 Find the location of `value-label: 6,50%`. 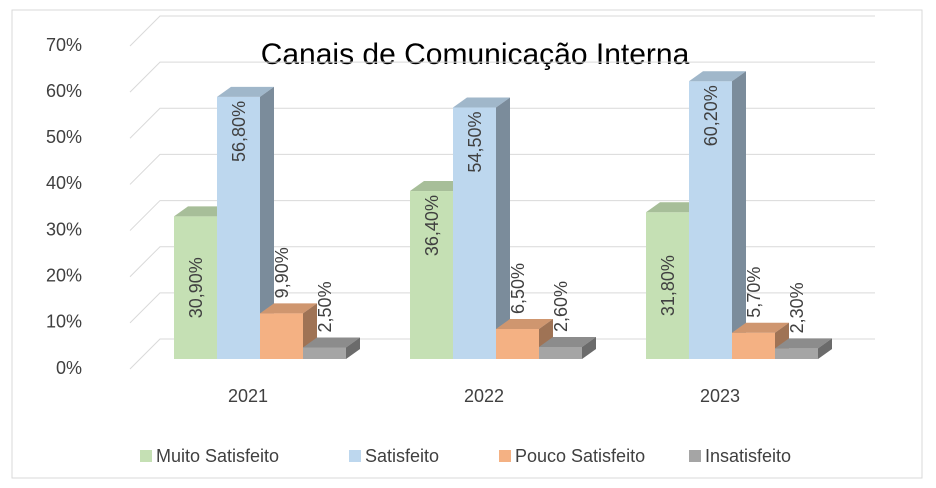

value-label: 6,50% is located at coordinates (518, 288).